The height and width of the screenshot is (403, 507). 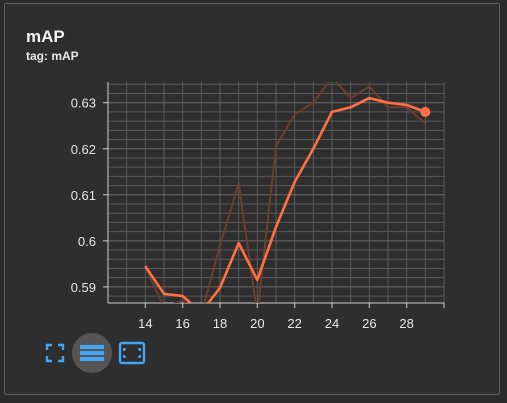 I want to click on x-tick-label: 22, so click(x=294, y=323).